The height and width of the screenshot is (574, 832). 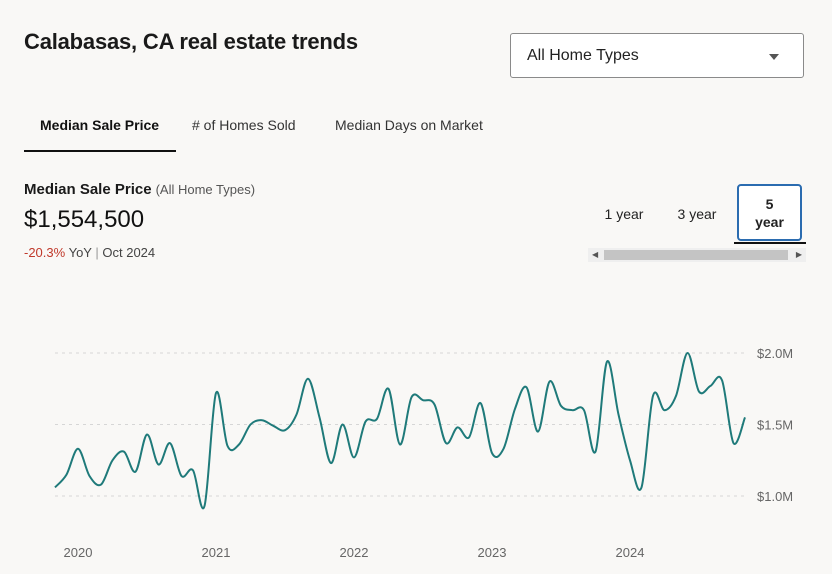 I want to click on metric-value: $1,554,500, so click(x=84, y=219).